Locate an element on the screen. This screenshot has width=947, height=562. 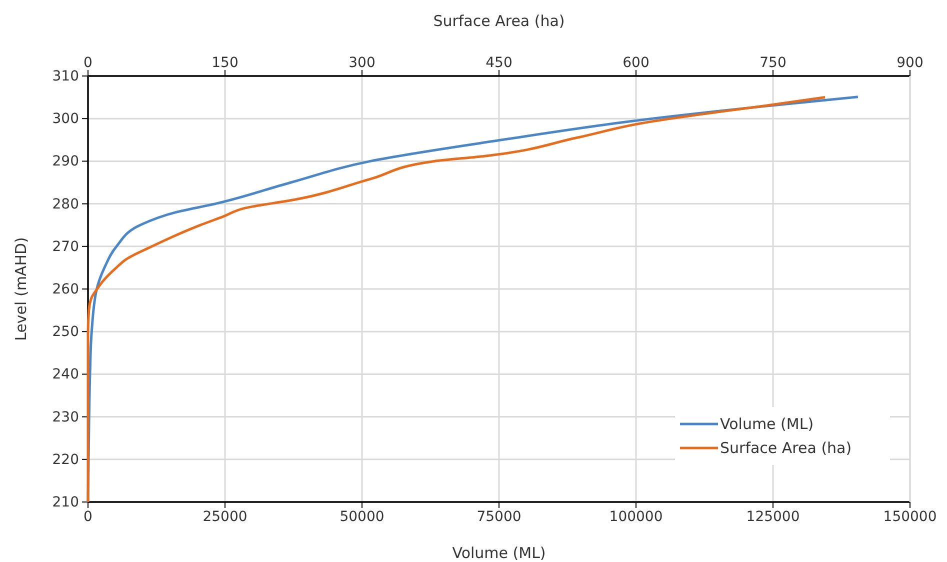
y-tick-label: 270 is located at coordinates (65, 246).